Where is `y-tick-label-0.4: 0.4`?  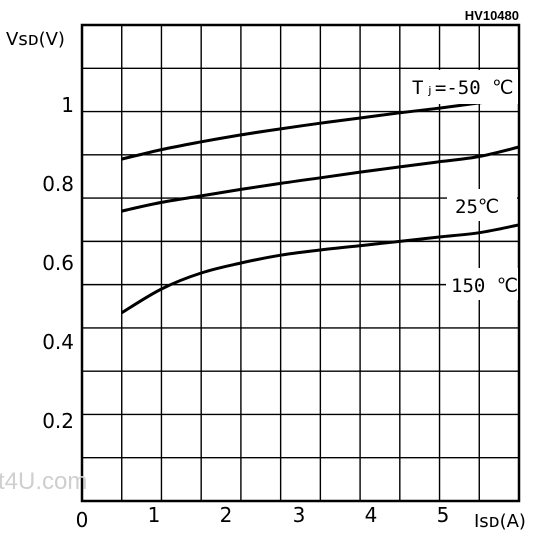
y-tick-label-0.4: 0.4 is located at coordinates (58, 342).